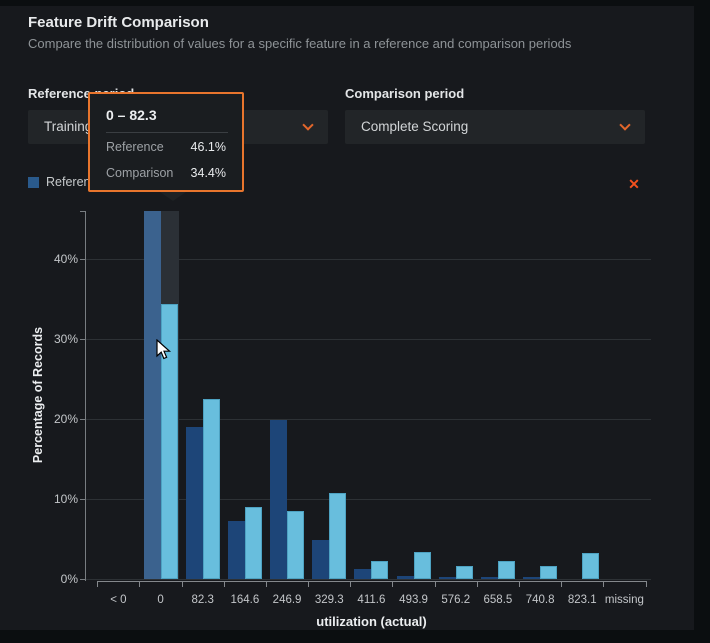 The width and height of the screenshot is (710, 643). I want to click on comparison-period-value: Complete Scoring, so click(415, 126).